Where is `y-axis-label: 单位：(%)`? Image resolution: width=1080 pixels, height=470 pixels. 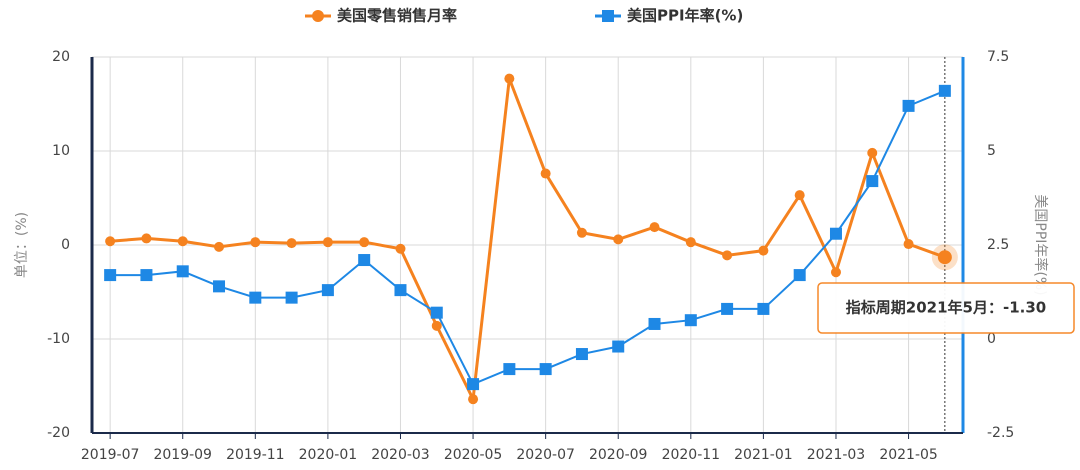
y-axis-label: 单位：(%) is located at coordinates (22, 245).